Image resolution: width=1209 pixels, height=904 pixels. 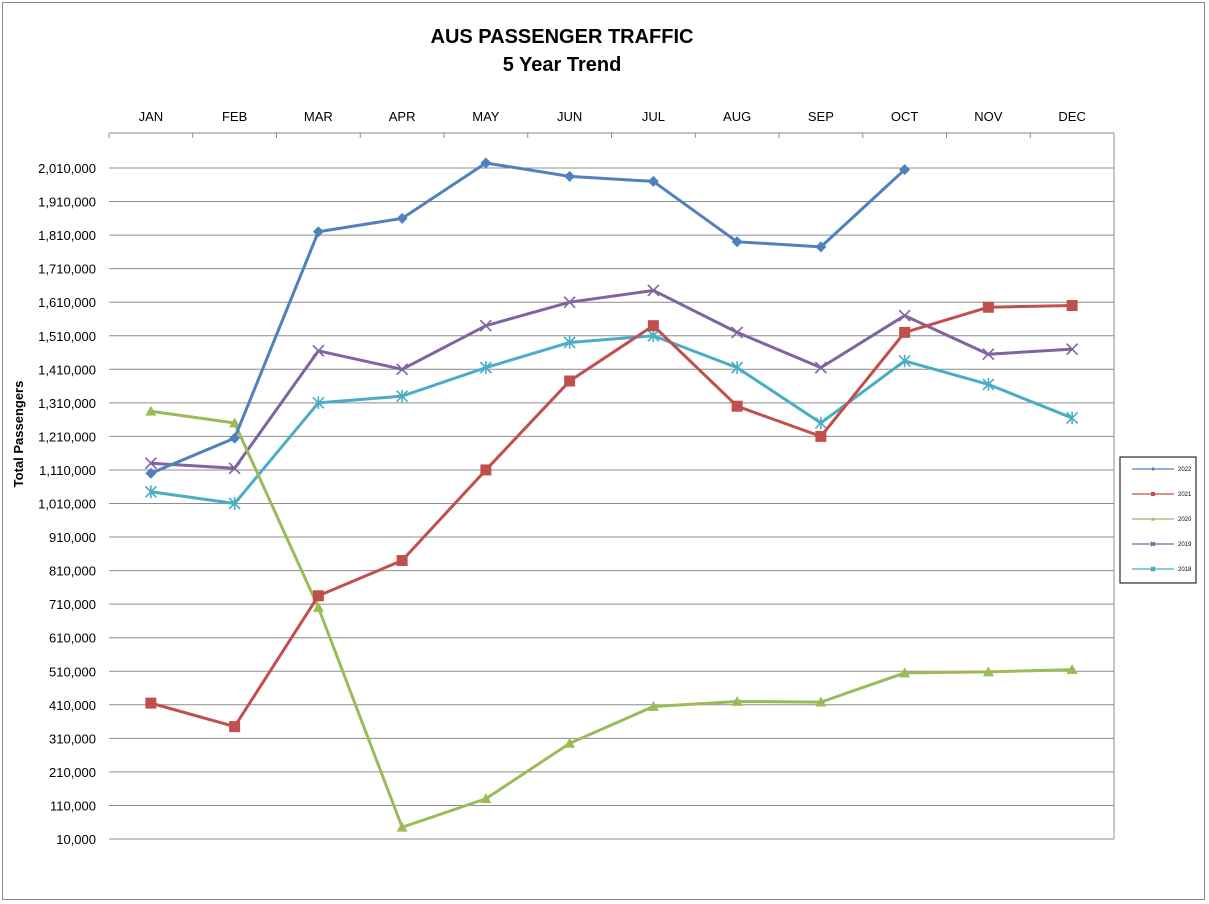 I want to click on x-tick-label: JAN, so click(x=151, y=116).